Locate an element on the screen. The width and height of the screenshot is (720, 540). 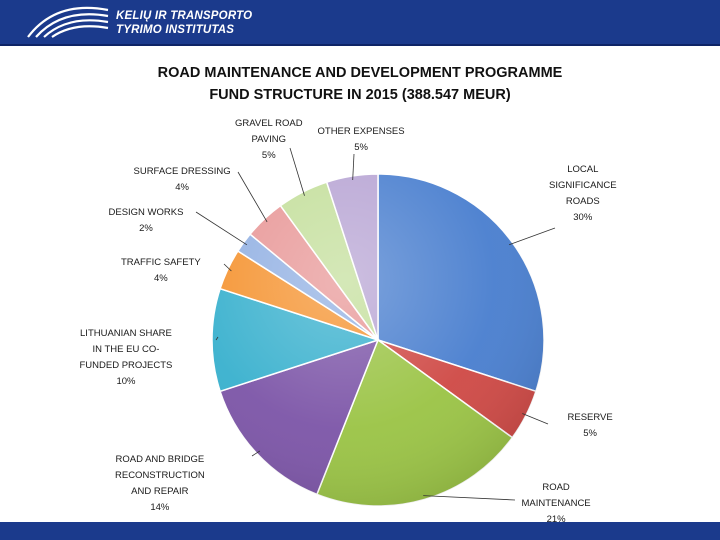
logo-text: KELIŲ IR TRANSPORTO TYRIMO INSTITUTAS is located at coordinates (184, 23).